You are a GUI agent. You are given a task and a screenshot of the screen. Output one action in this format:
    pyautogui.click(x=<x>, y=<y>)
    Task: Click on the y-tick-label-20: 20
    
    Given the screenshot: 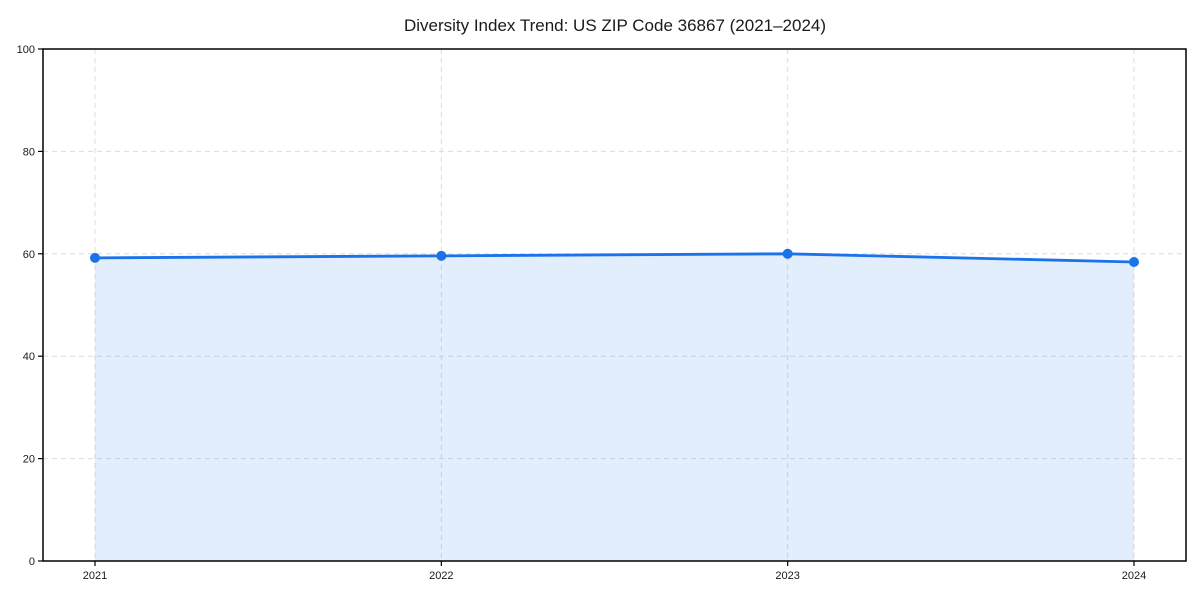 What is the action you would take?
    pyautogui.click(x=29, y=460)
    